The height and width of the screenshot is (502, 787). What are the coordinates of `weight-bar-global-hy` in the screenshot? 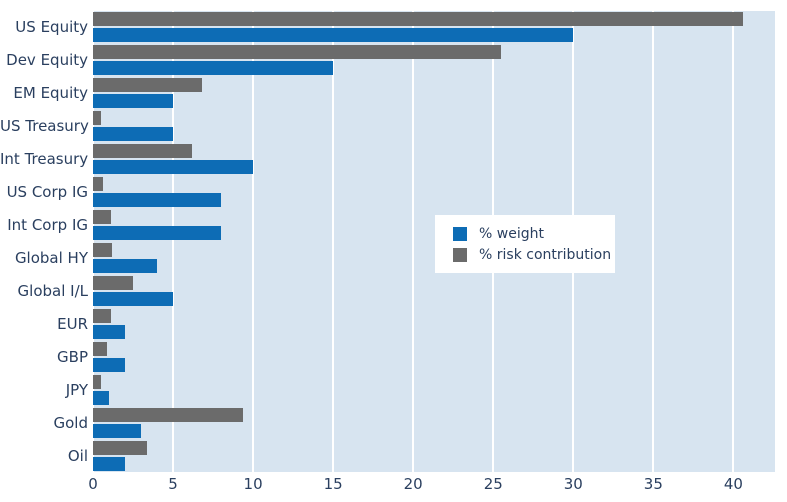 It's located at (125, 265).